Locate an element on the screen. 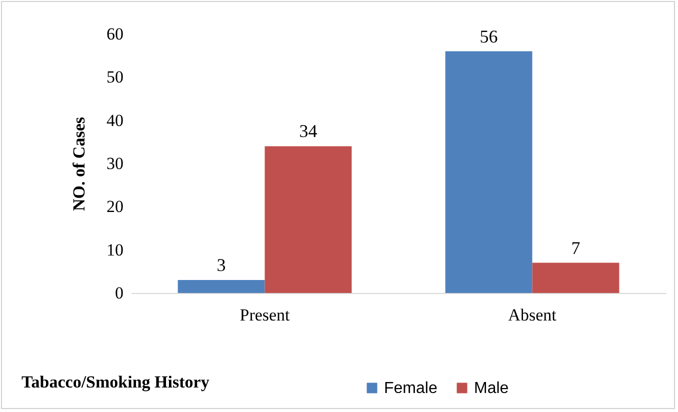  y-tick-label: 30 is located at coordinates (115, 163).